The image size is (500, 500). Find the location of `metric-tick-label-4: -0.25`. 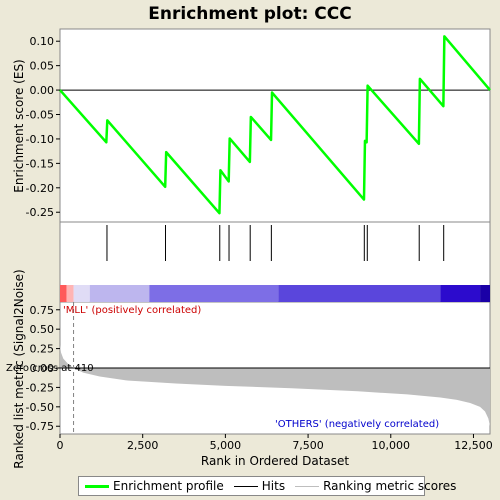

metric-tick-label-4: -0.25 is located at coordinates (40, 387).